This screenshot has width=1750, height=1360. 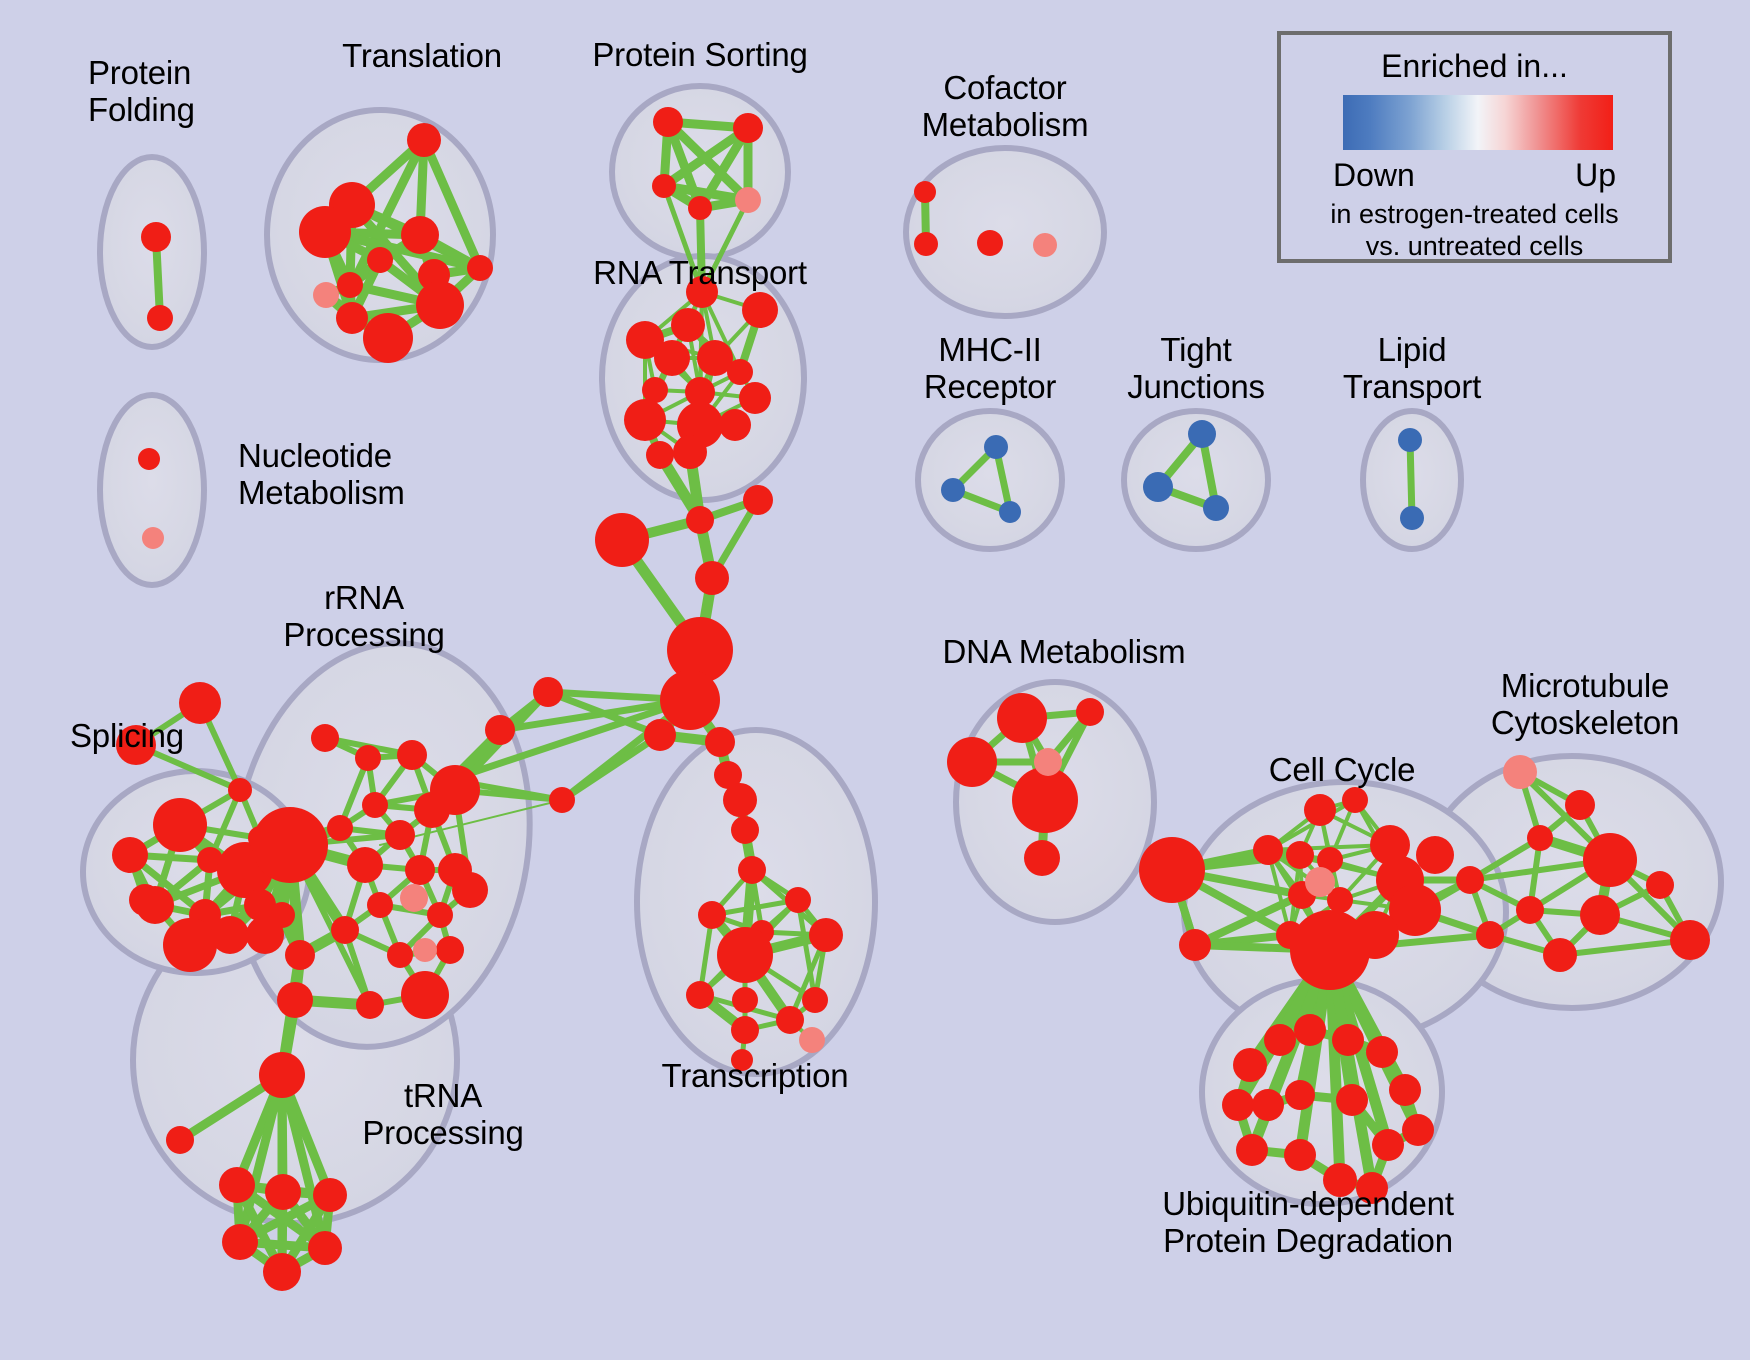 What do you see at coordinates (141, 91) in the screenshot?
I see `cluster-label-protein-folding: Protein Folding` at bounding box center [141, 91].